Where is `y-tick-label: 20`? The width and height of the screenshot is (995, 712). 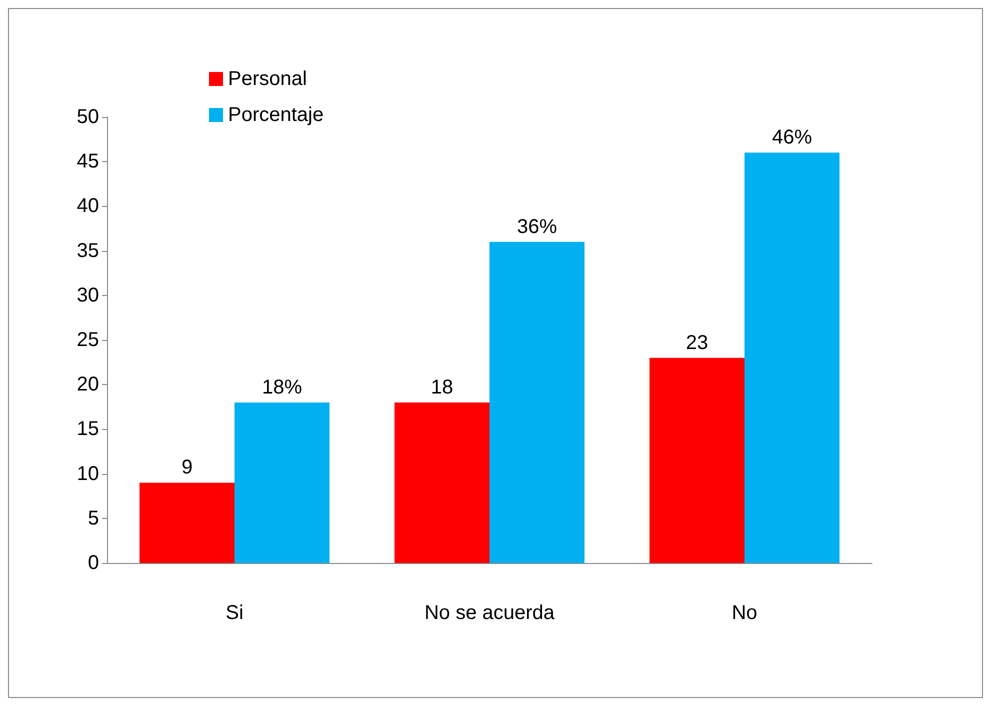 y-tick-label: 20 is located at coordinates (87, 385).